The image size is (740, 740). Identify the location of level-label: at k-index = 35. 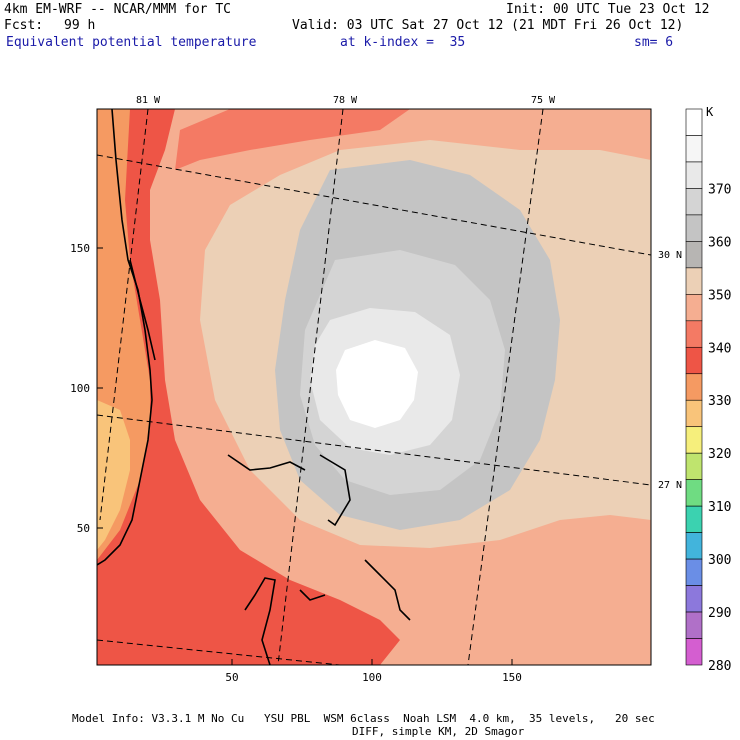
(403, 42).